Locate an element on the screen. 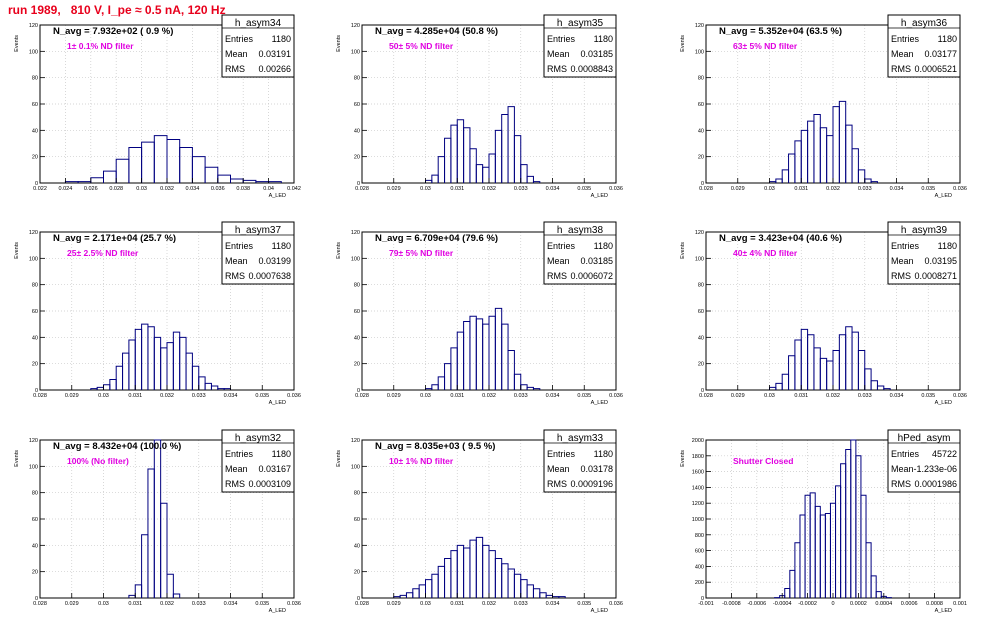 Image resolution: width=996 pixels, height=622 pixels. stats-label: Entries is located at coordinates (905, 454).